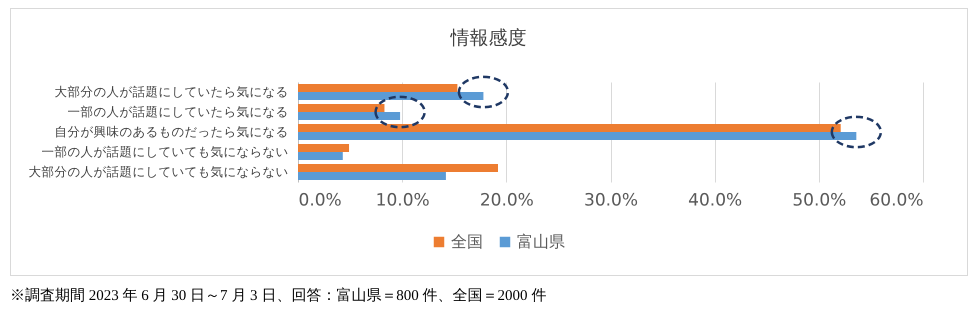  What do you see at coordinates (165, 151) in the screenshot?
I see `y-tick-label: 一部の人が話題にしていても気にならない` at bounding box center [165, 151].